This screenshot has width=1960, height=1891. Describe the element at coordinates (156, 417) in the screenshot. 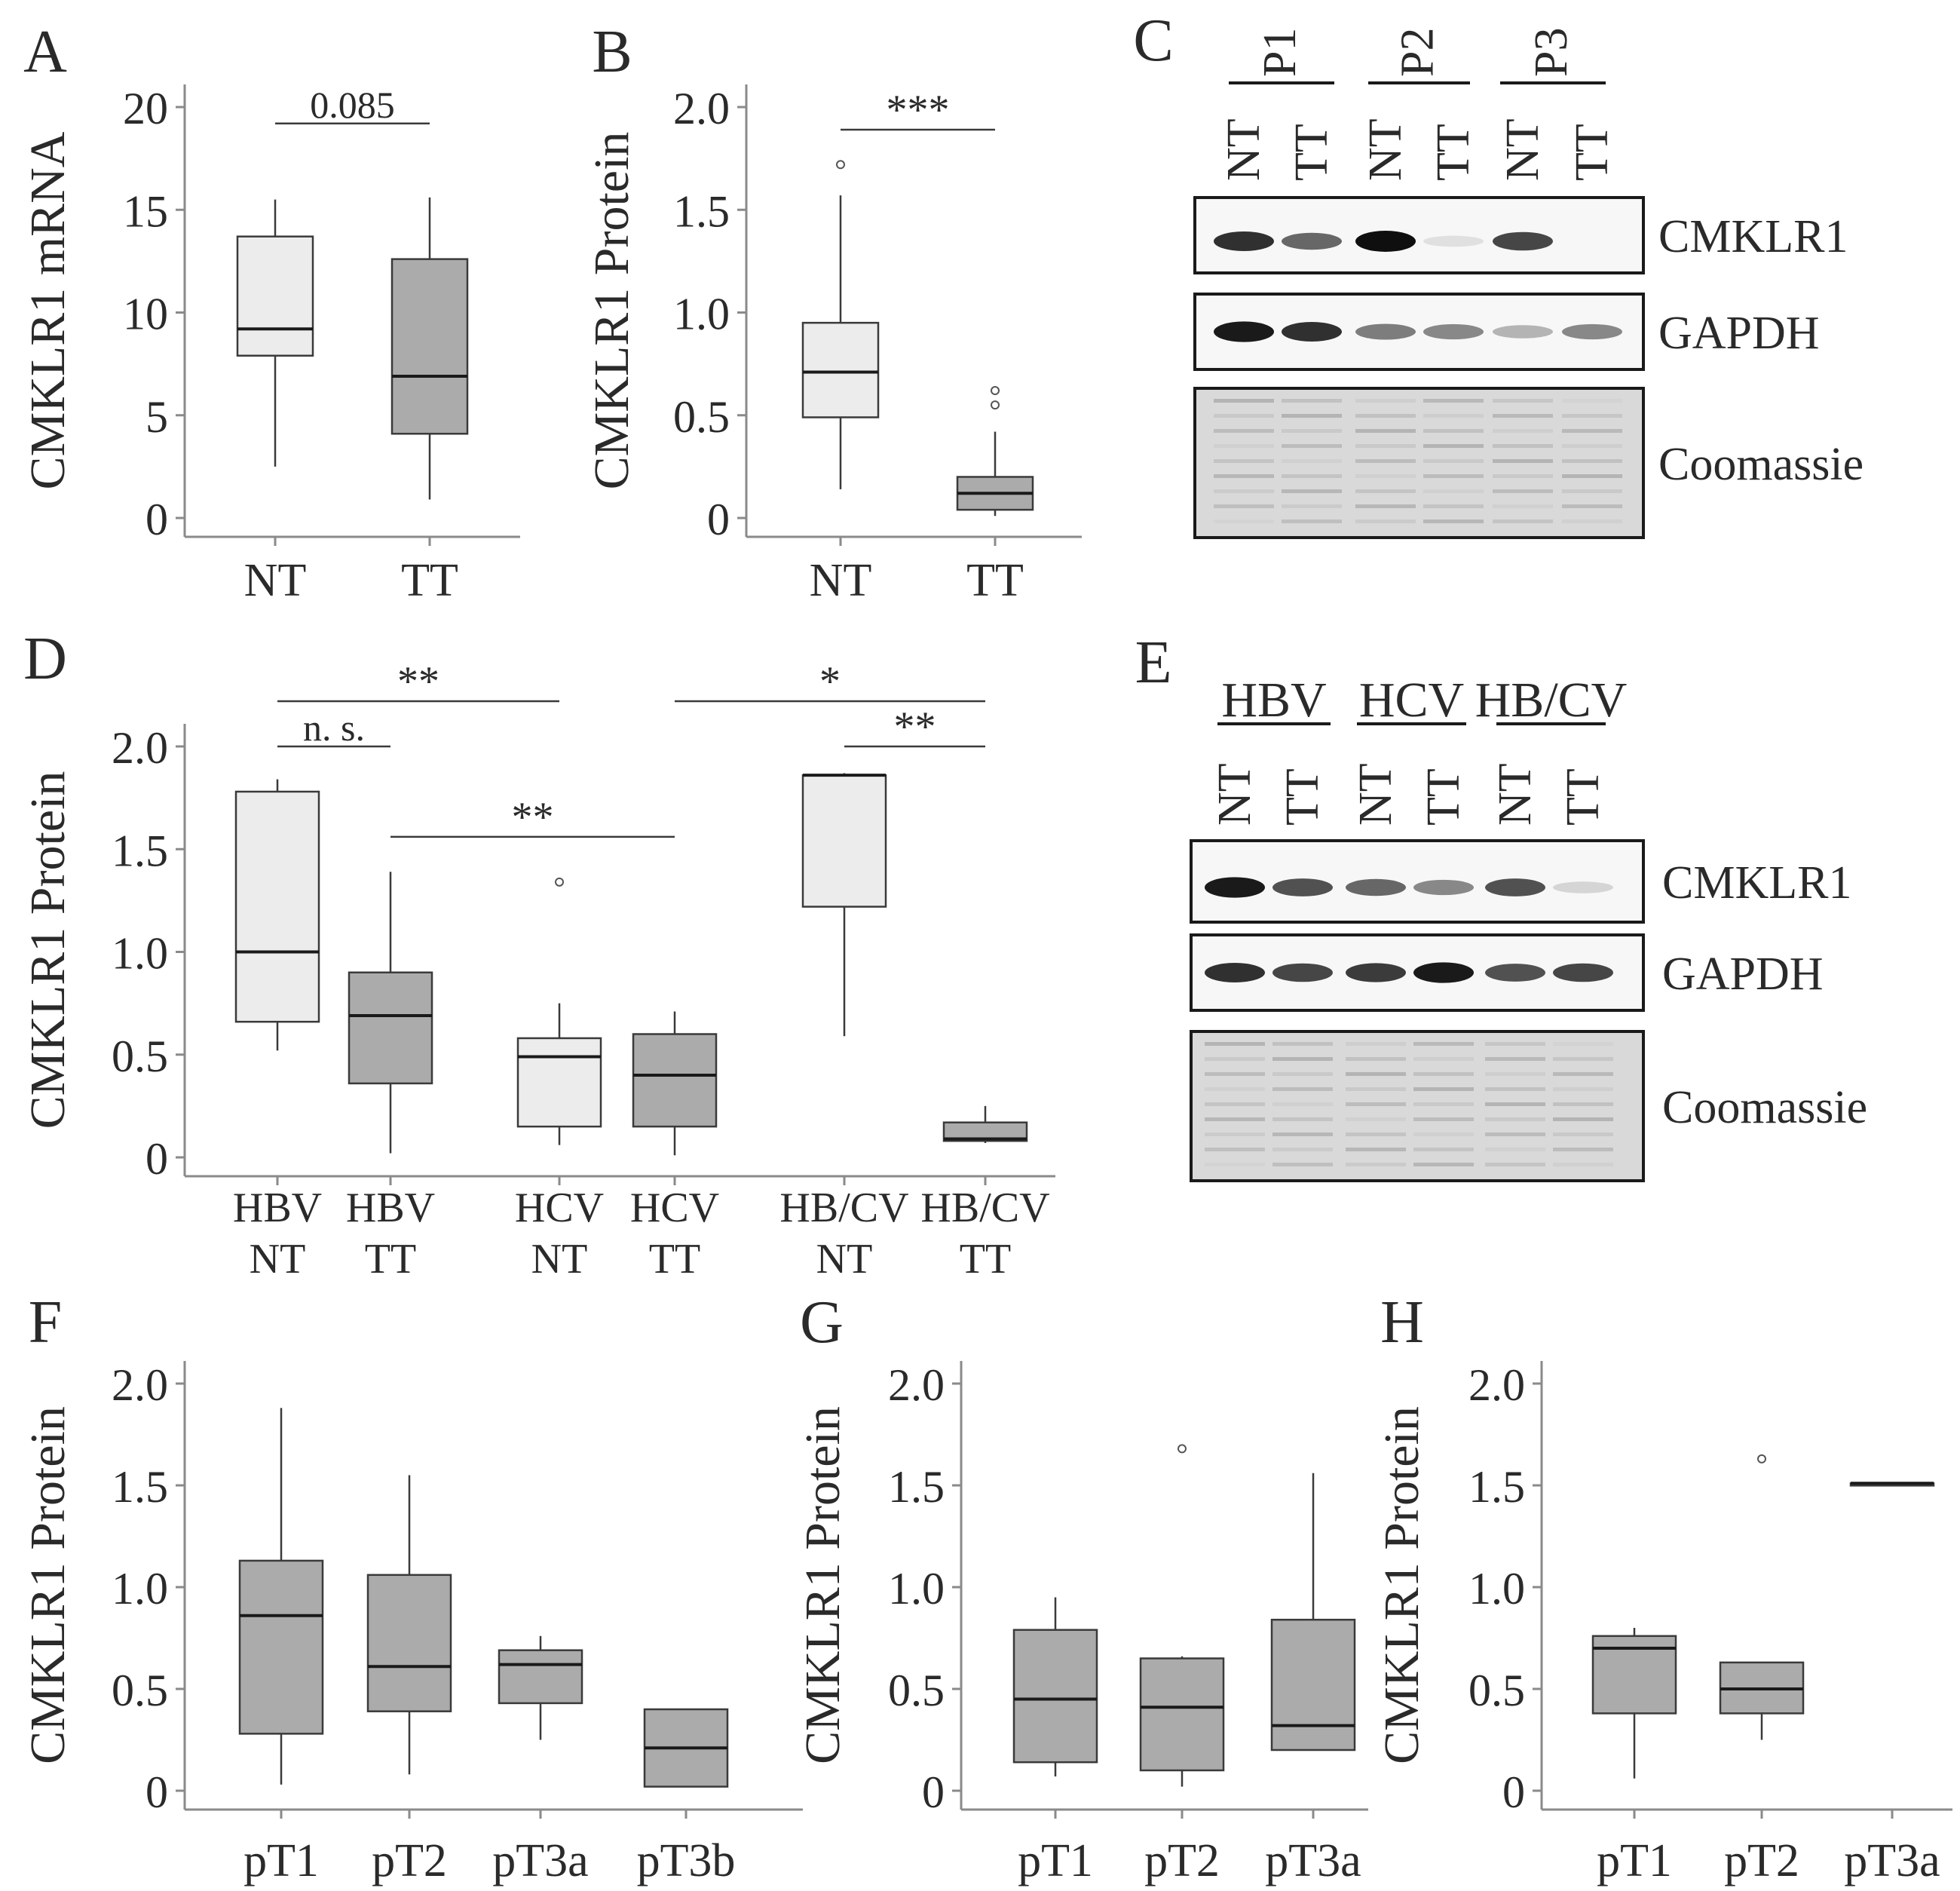

I see `y-tick-label: 5` at that location.